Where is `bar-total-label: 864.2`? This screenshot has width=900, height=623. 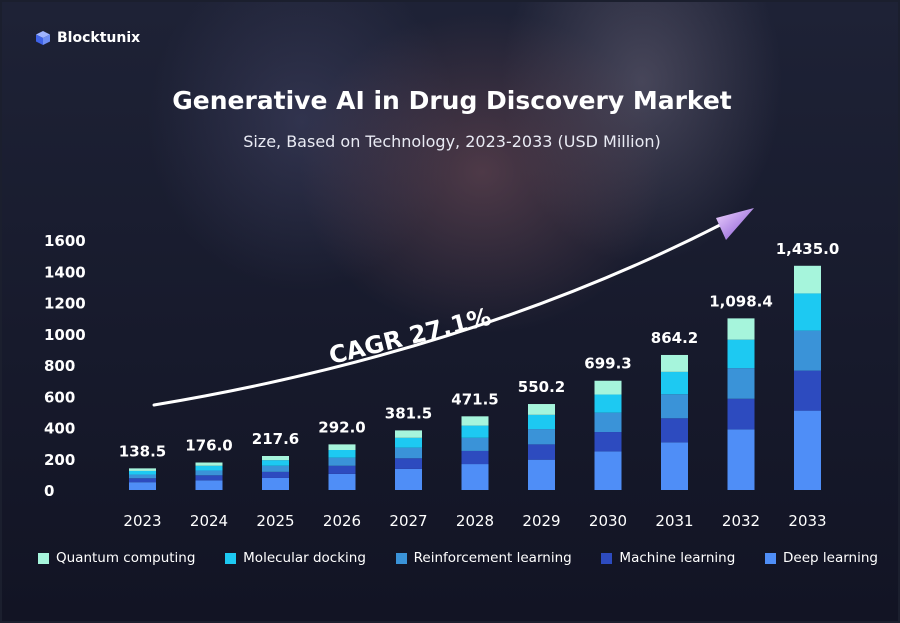
bar-total-label: 864.2 is located at coordinates (674, 338).